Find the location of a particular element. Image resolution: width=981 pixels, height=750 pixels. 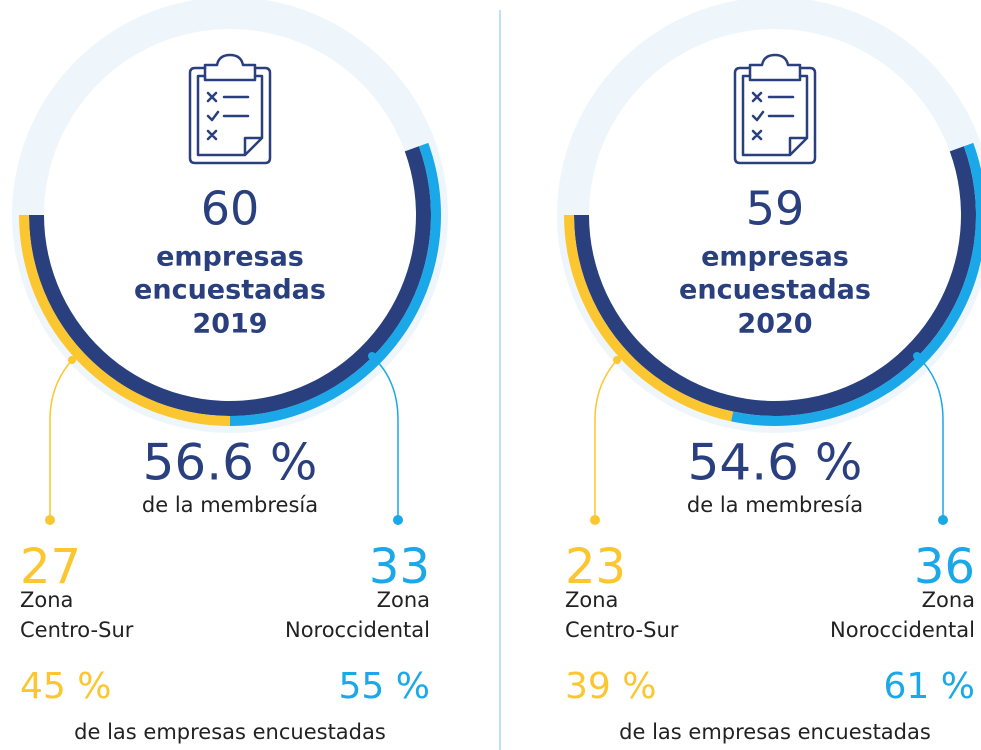

zone-count: 36 is located at coordinates (944, 567).